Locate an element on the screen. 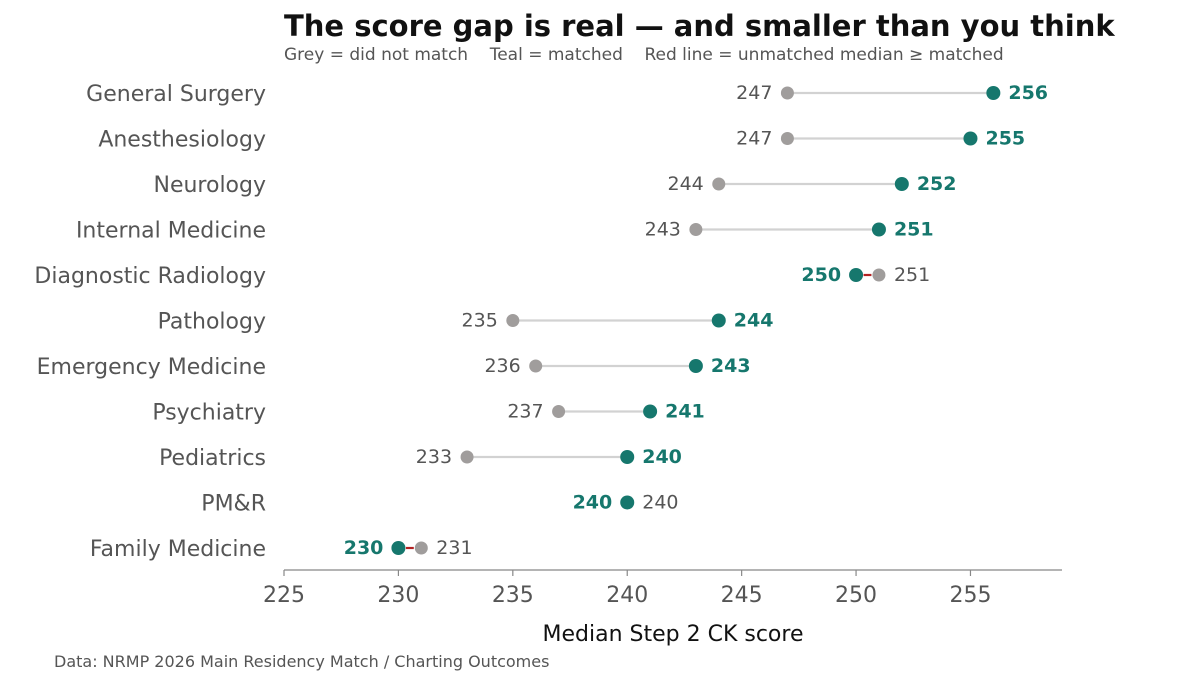 The width and height of the screenshot is (1200, 684). unmatched-value-label: 251 is located at coordinates (912, 275).